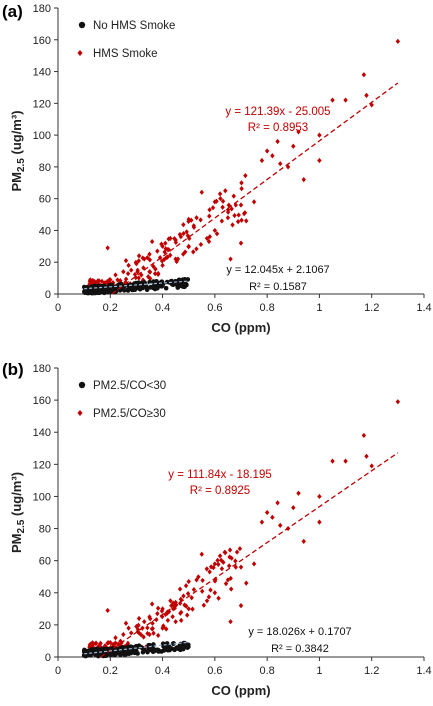 This screenshot has height=706, width=433. Describe the element at coordinates (423, 308) in the screenshot. I see `x-tick-label: 1.4` at that location.